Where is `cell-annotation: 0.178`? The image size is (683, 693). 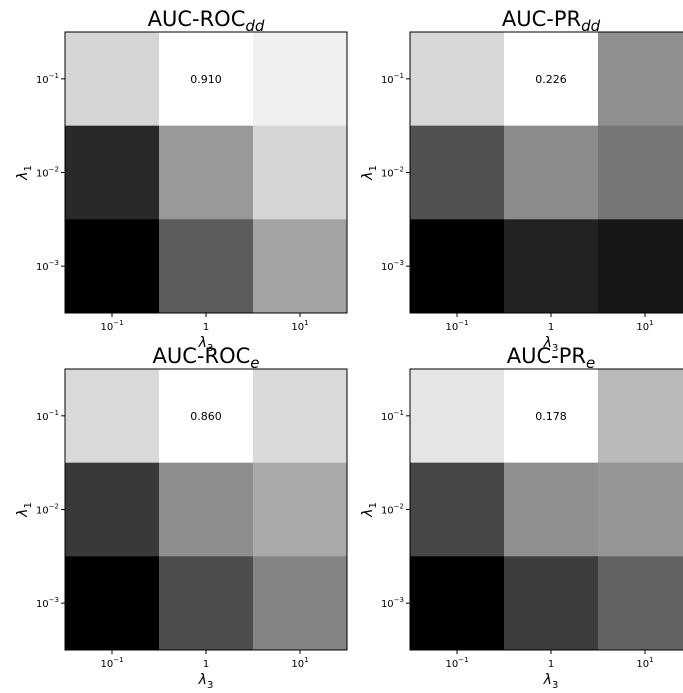 cell-annotation: 0.178 is located at coordinates (551, 416).